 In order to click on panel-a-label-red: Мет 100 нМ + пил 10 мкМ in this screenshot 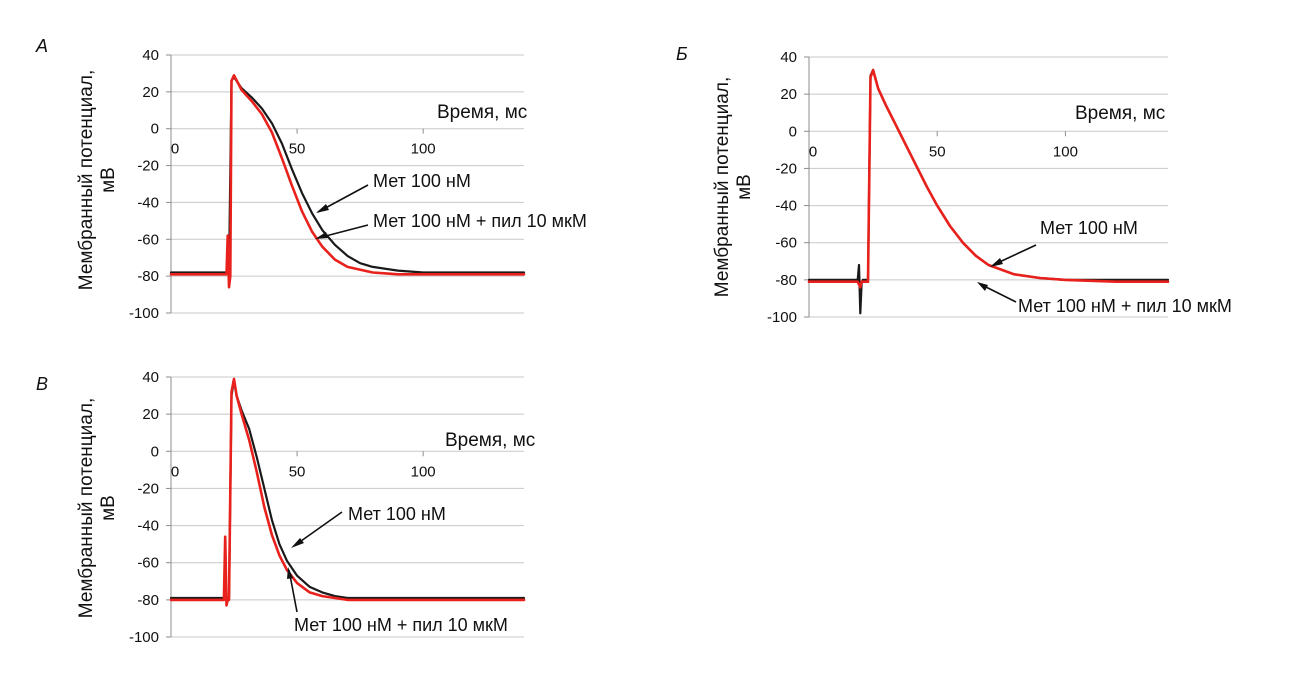, I will do `click(480, 221)`.